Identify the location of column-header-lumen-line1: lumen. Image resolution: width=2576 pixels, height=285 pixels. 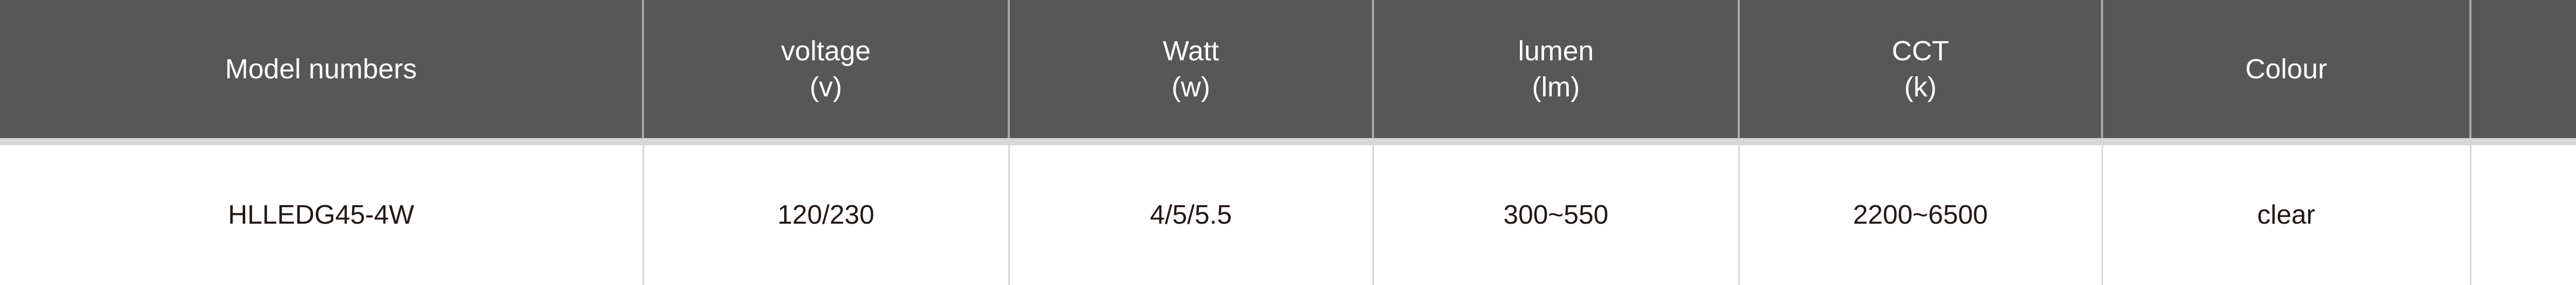
(1556, 51).